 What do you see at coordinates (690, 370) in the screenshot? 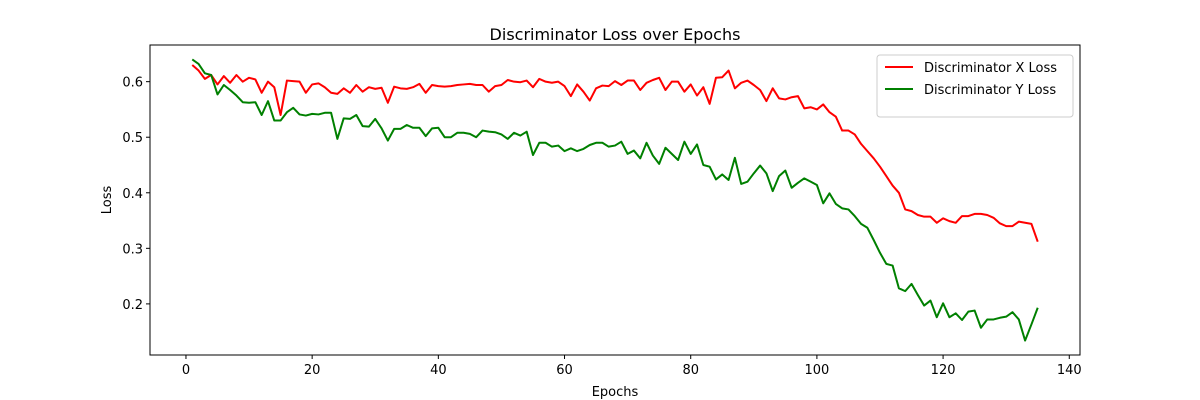
I see `x-tick-label: 80` at bounding box center [690, 370].